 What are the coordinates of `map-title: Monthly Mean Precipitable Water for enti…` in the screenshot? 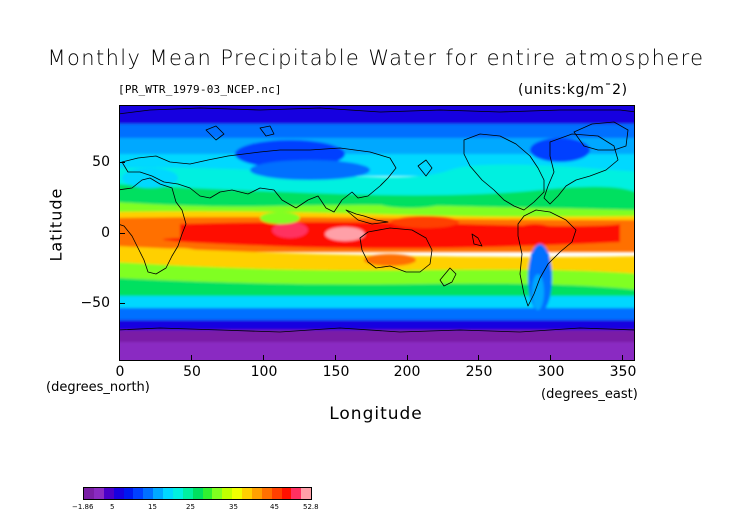 It's located at (376, 58).